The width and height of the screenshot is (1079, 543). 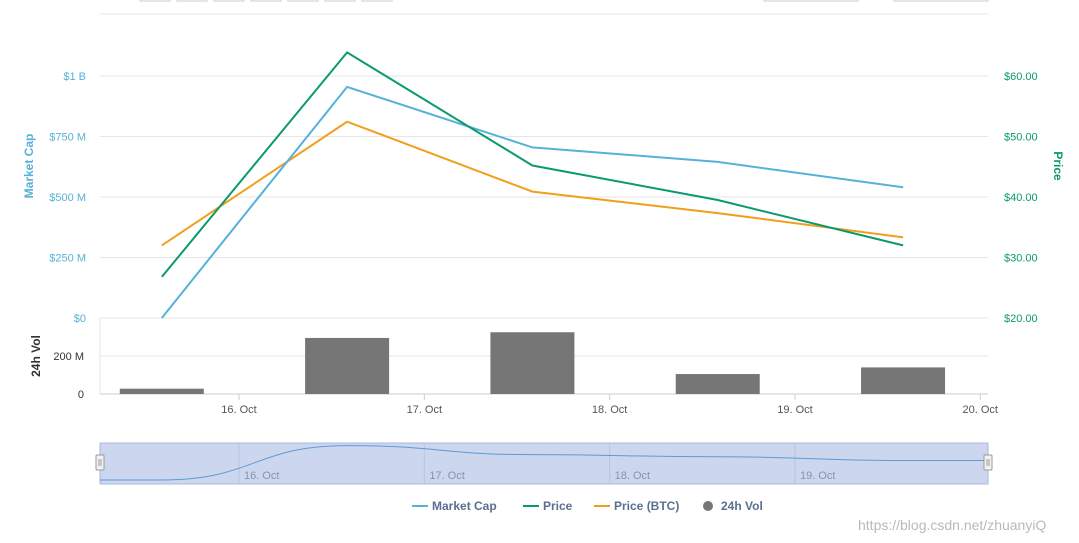 What do you see at coordinates (941, 1) in the screenshot?
I see `date-to-input` at bounding box center [941, 1].